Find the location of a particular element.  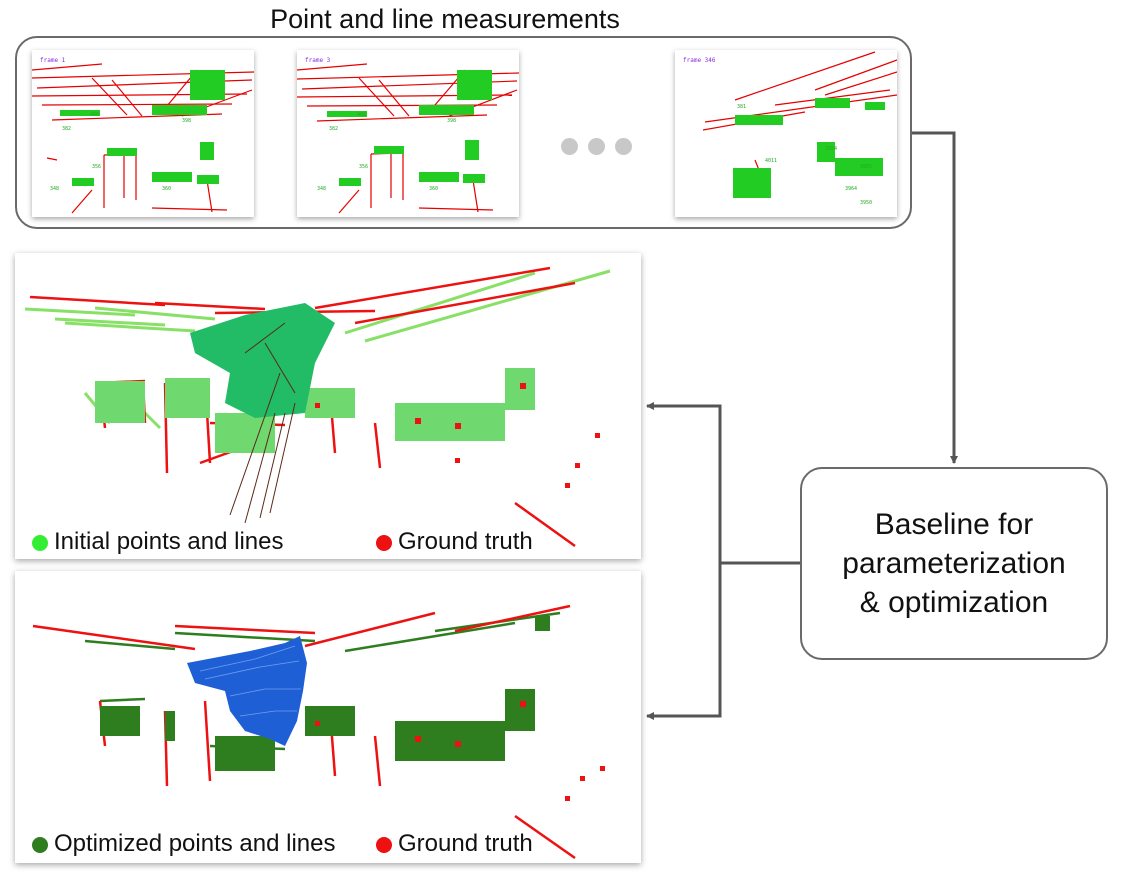

frame-thumbnail-2: frame 3 382 400 398 356 348 360 is located at coordinates (408, 133).